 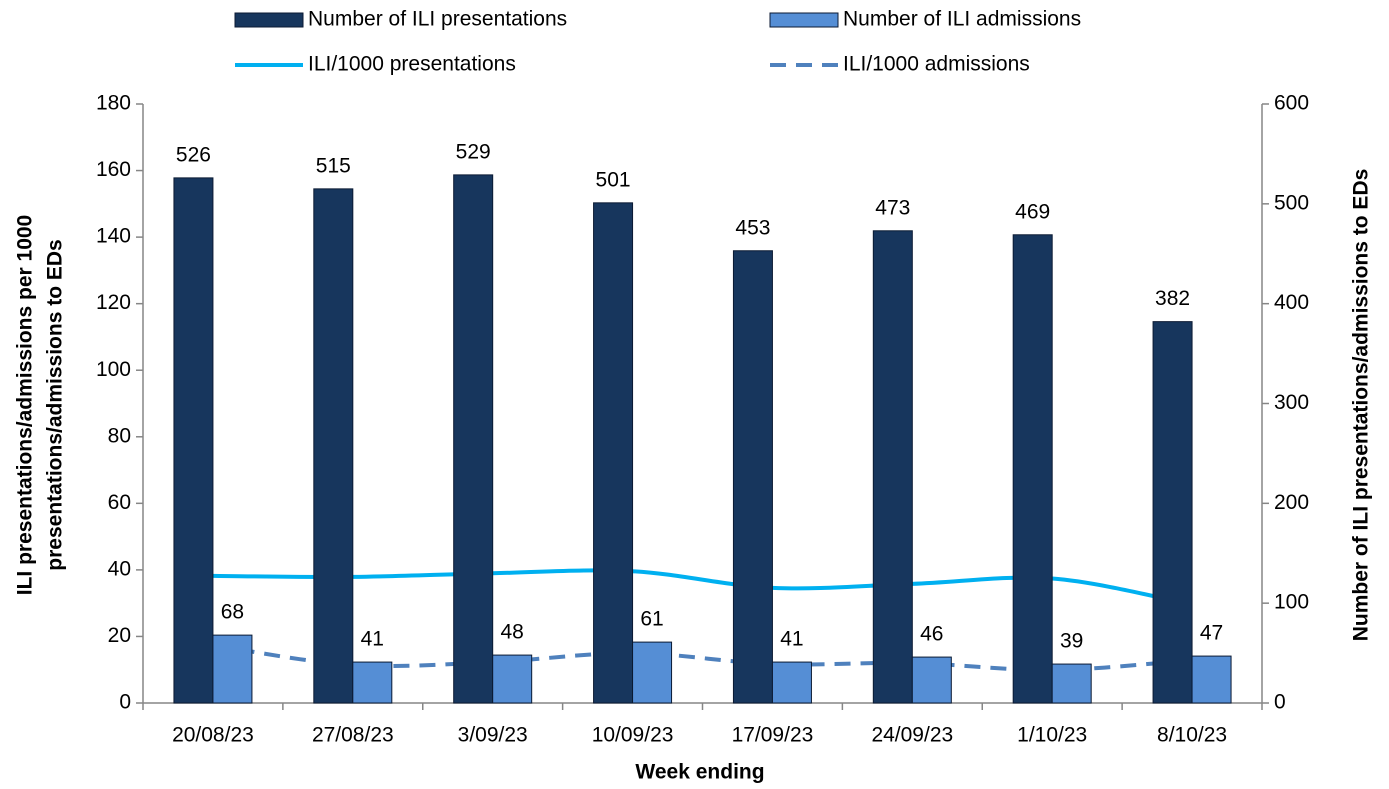 What do you see at coordinates (353, 735) in the screenshot?
I see `x-tick-label: 27/08/23` at bounding box center [353, 735].